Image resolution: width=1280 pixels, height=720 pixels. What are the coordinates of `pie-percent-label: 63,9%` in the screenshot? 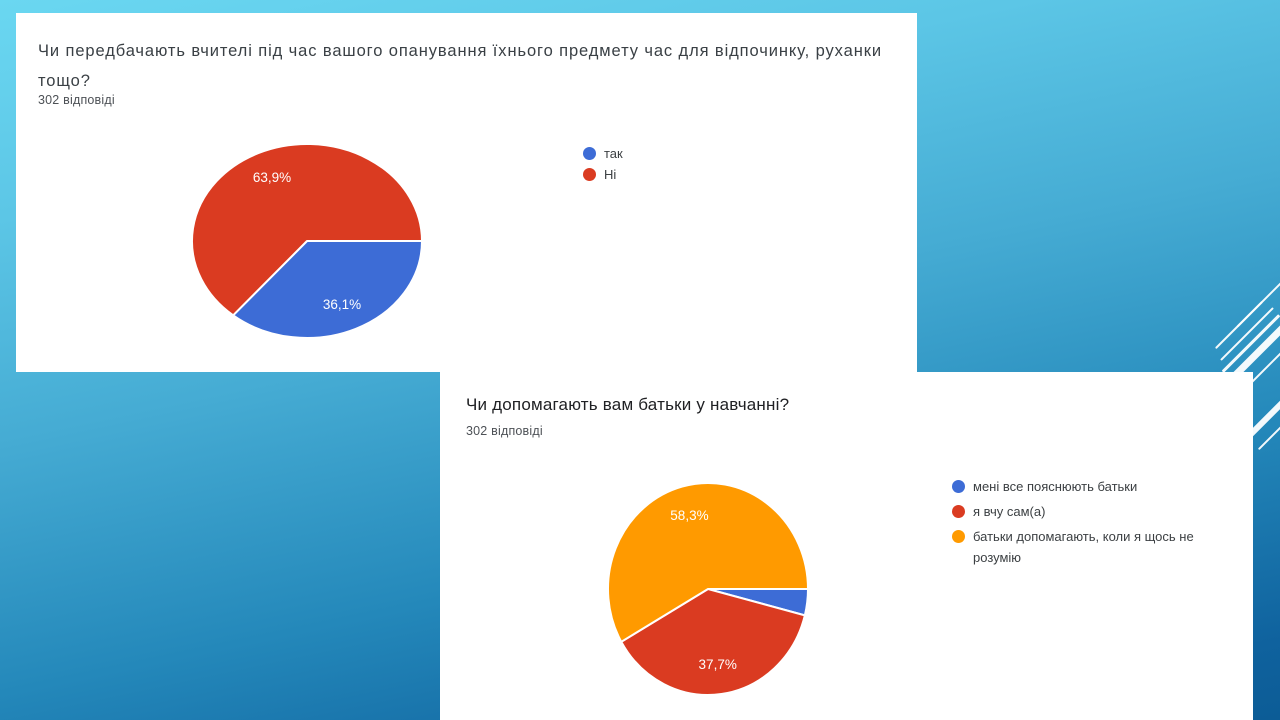 It's located at (272, 177).